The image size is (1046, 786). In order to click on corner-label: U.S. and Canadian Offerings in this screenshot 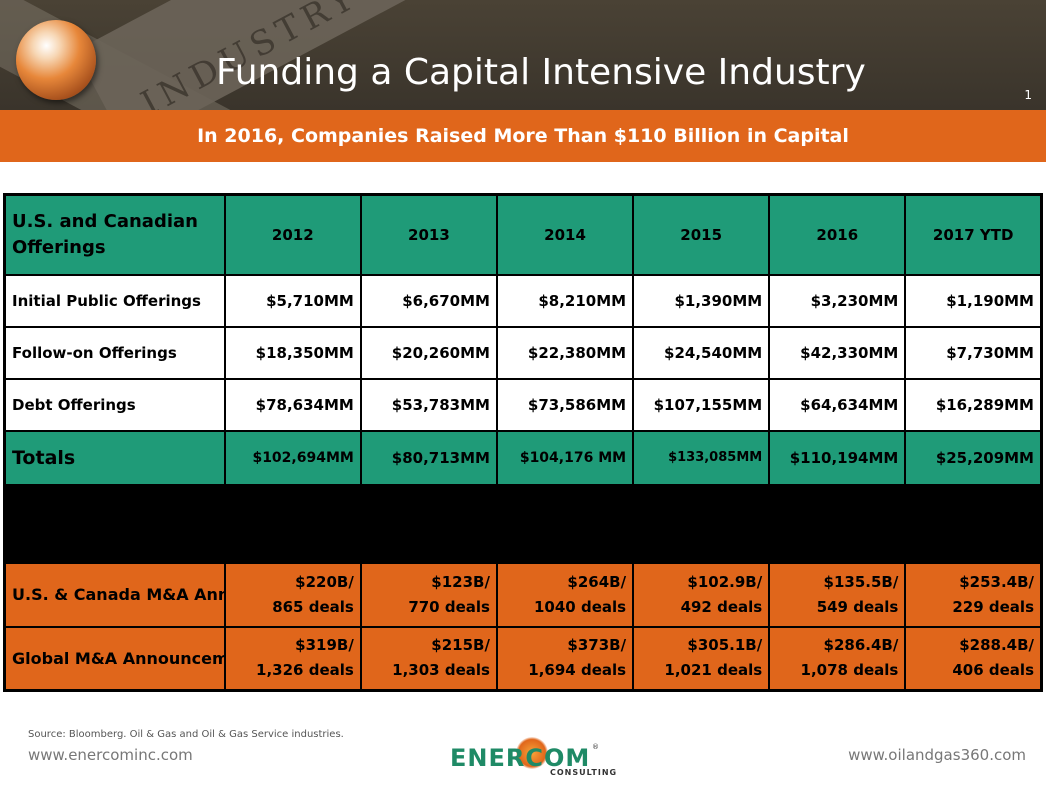, I will do `click(114, 234)`.